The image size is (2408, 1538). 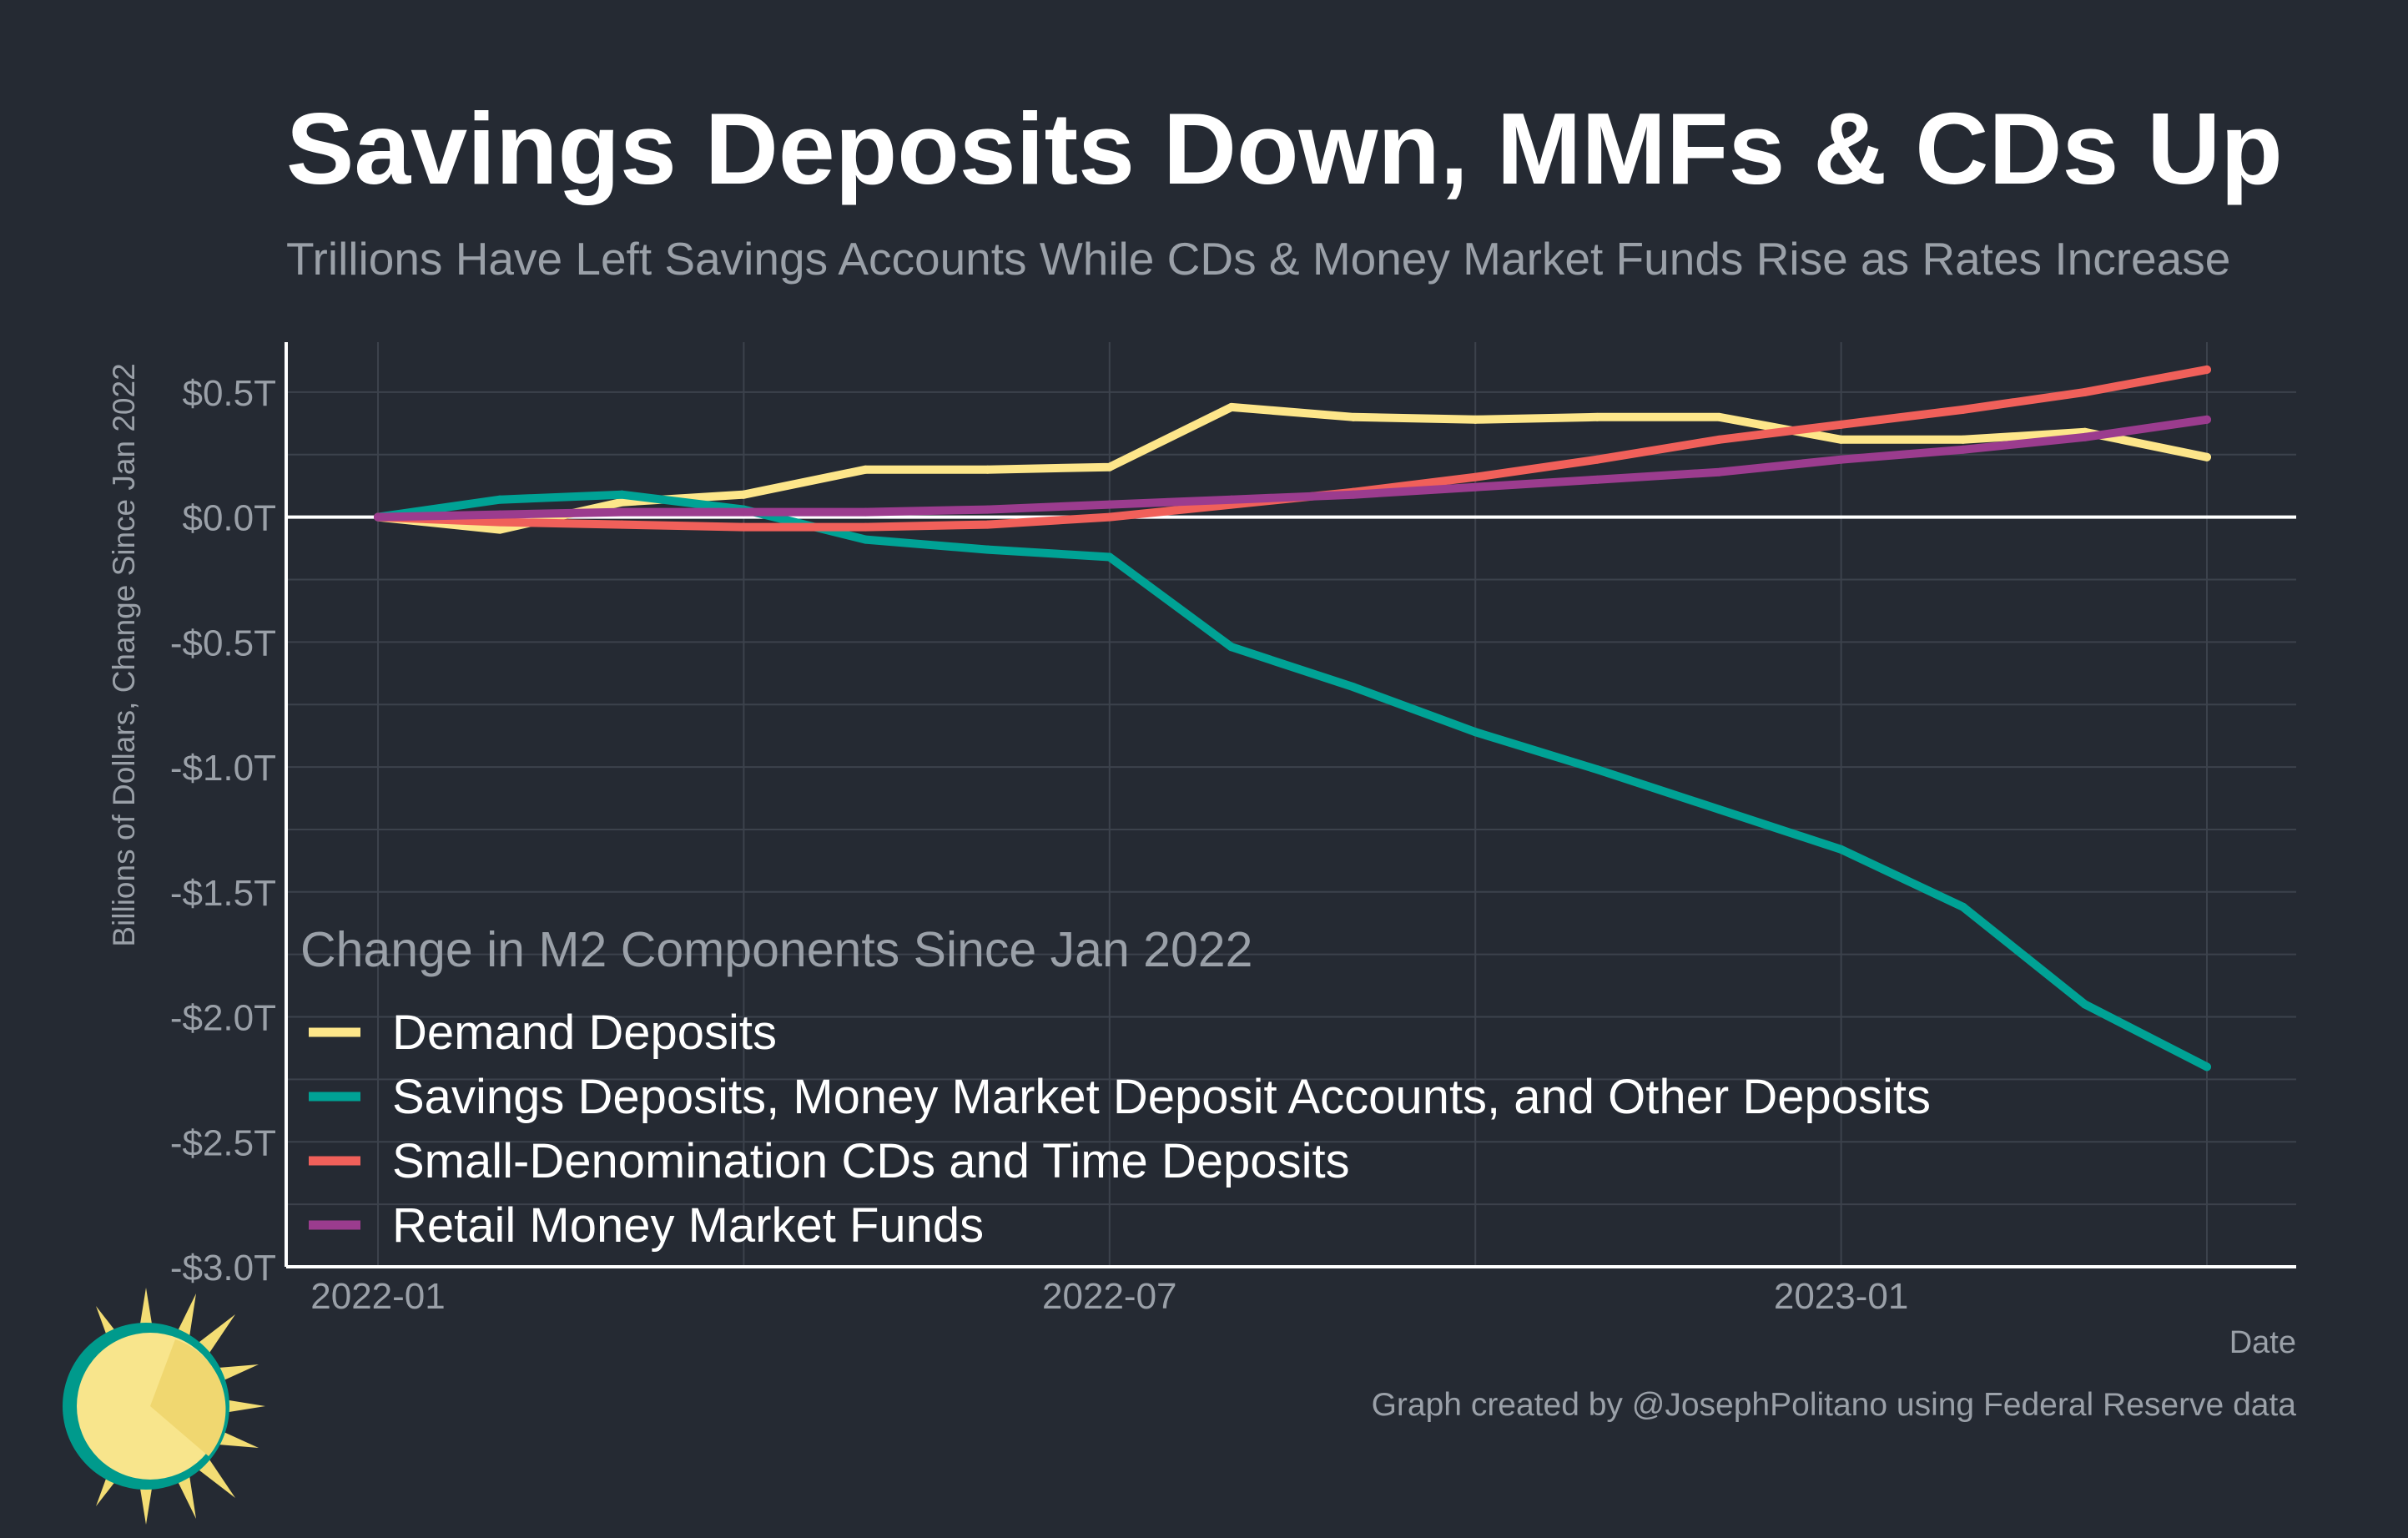 What do you see at coordinates (229, 393) in the screenshot?
I see `y-tick-label: $0.5T` at bounding box center [229, 393].